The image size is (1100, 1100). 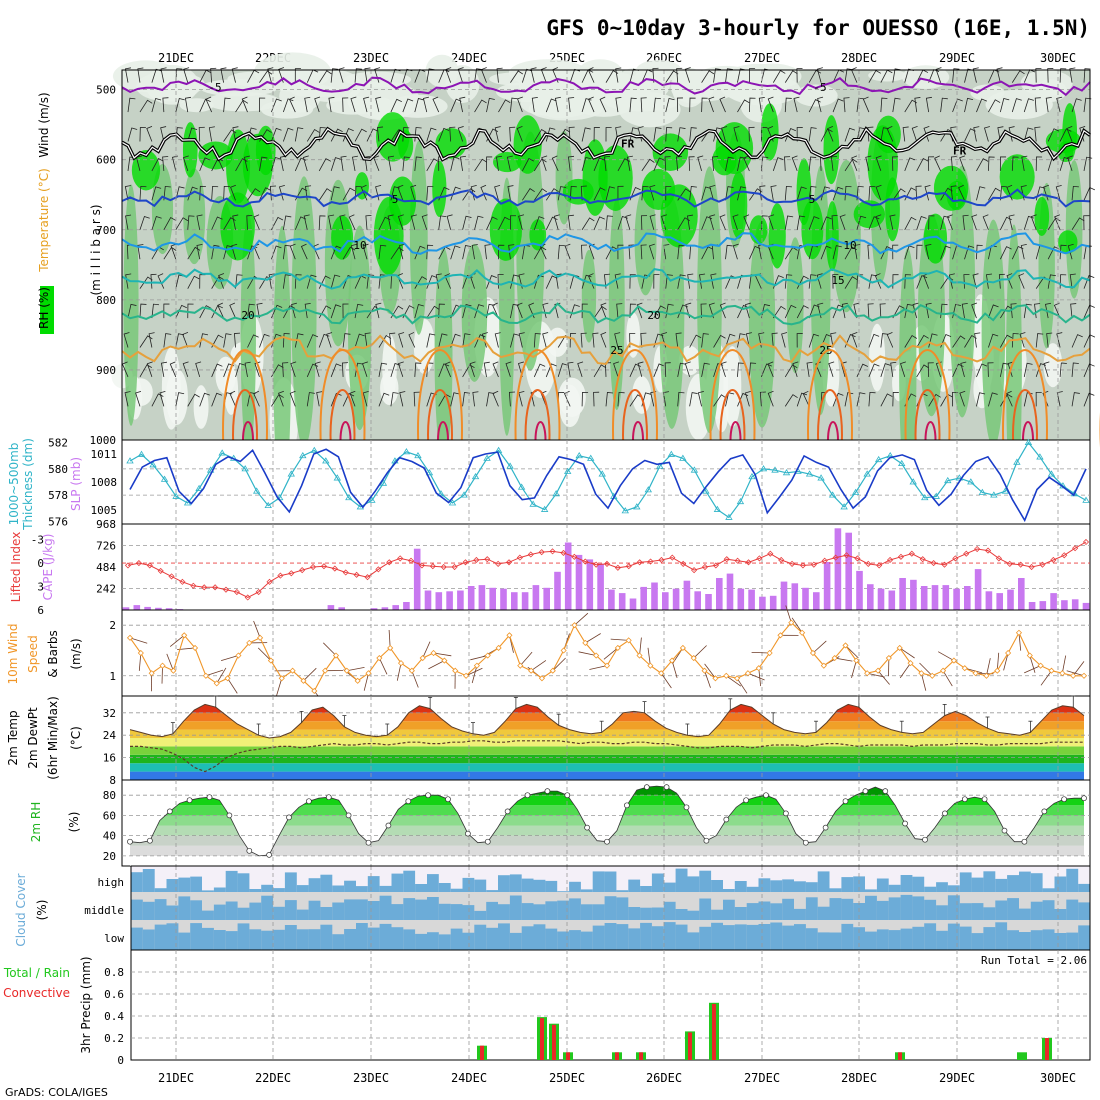 What do you see at coordinates (176, 1078) in the screenshot?
I see `day-label-bottom: 21DEC` at bounding box center [176, 1078].